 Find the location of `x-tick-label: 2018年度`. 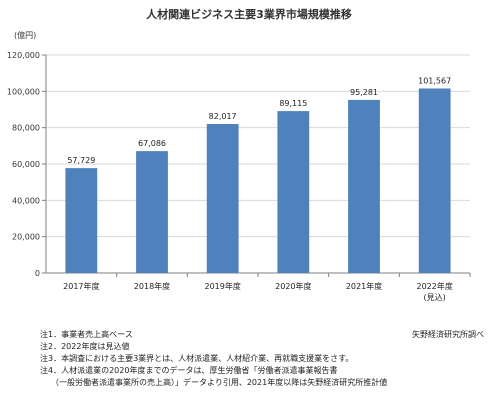

x-tick-label: 2018年度 is located at coordinates (152, 286).